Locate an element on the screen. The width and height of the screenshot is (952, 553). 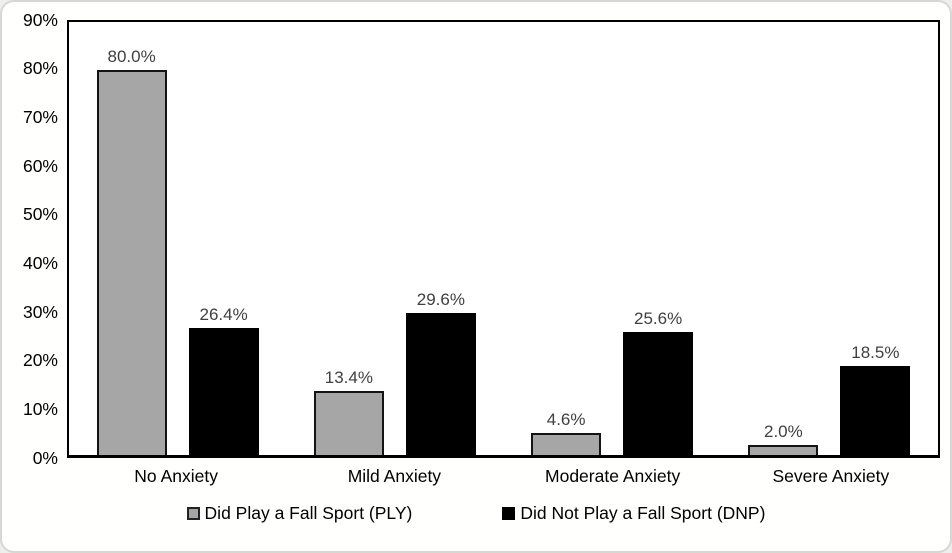
bar-ply-no-anxiety is located at coordinates (131, 262).